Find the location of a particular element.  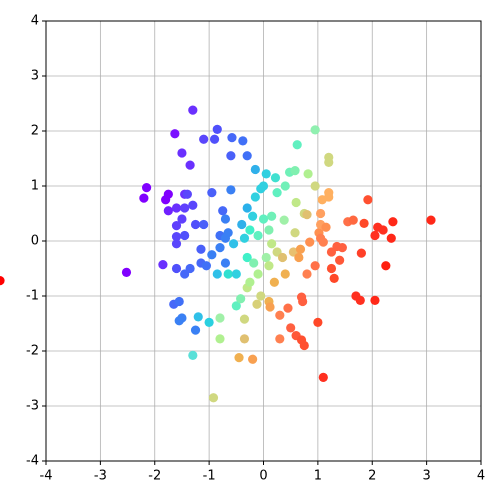

x-tick-label: 0 is located at coordinates (263, 476).